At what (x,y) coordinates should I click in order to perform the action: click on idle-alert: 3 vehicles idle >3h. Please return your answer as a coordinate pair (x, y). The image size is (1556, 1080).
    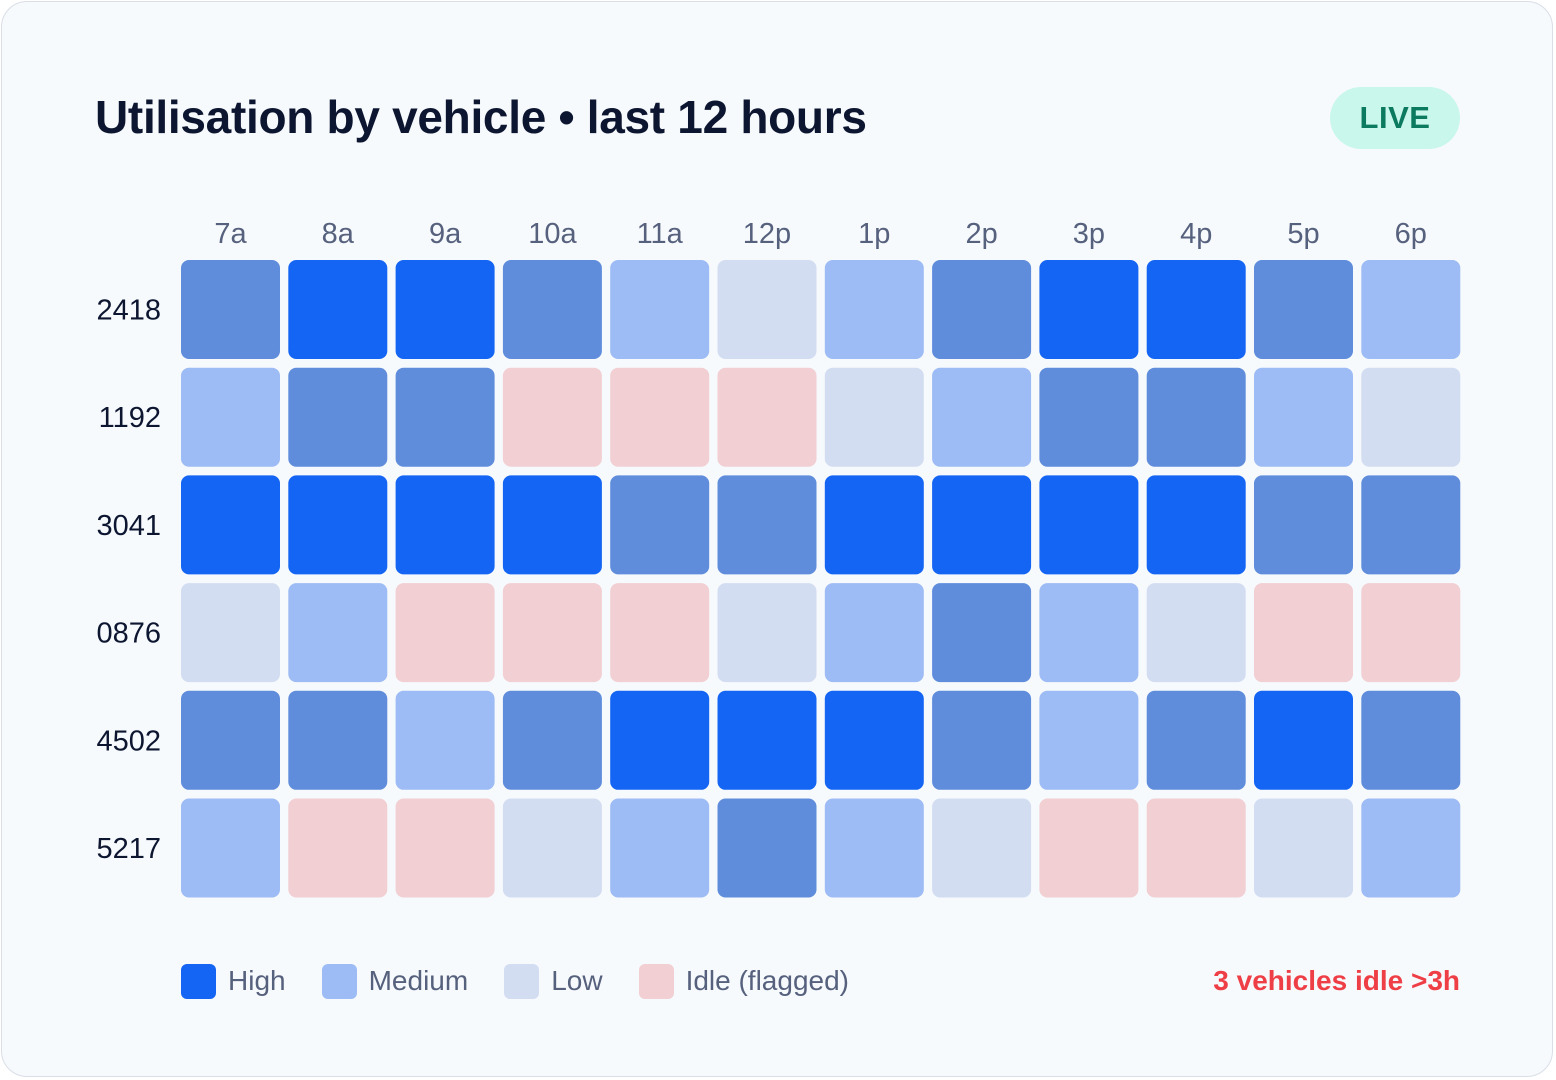
    Looking at the image, I should click on (1336, 980).